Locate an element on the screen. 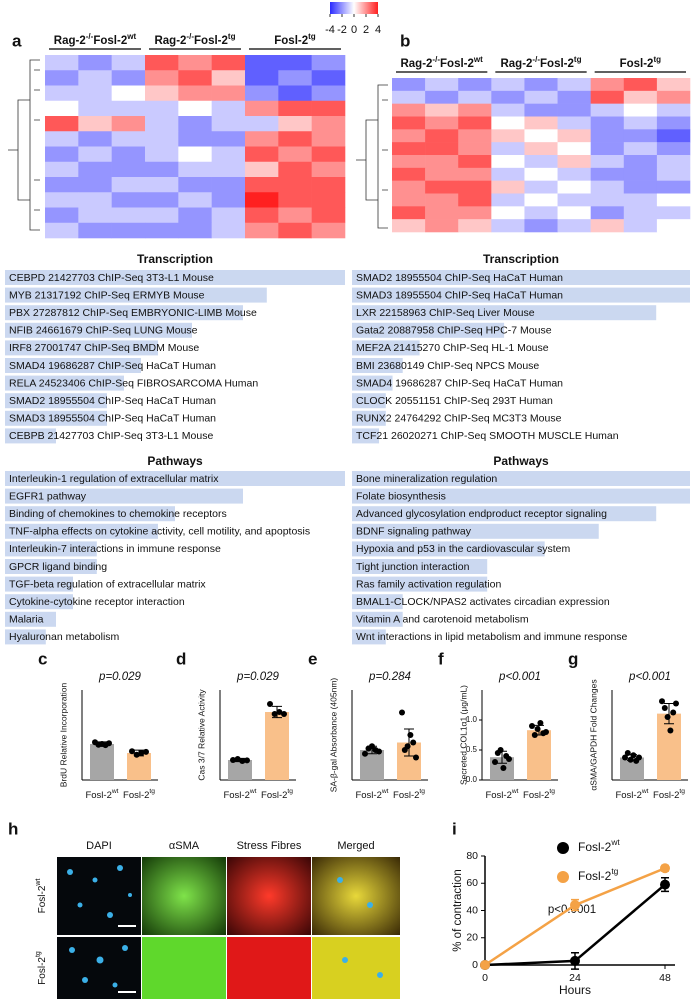 This screenshot has height=999, width=696. group-header-part: wt is located at coordinates (131, 36).